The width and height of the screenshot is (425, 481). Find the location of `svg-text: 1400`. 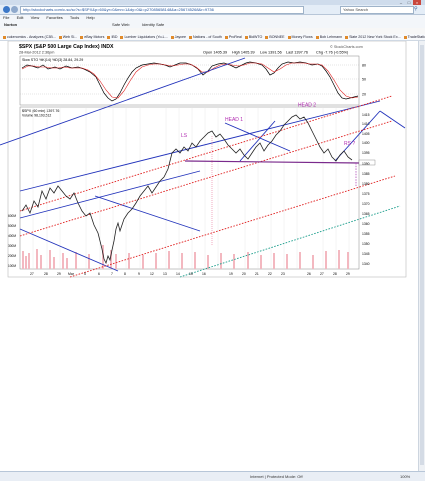

svg-text: 1400 is located at coordinates (366, 143).